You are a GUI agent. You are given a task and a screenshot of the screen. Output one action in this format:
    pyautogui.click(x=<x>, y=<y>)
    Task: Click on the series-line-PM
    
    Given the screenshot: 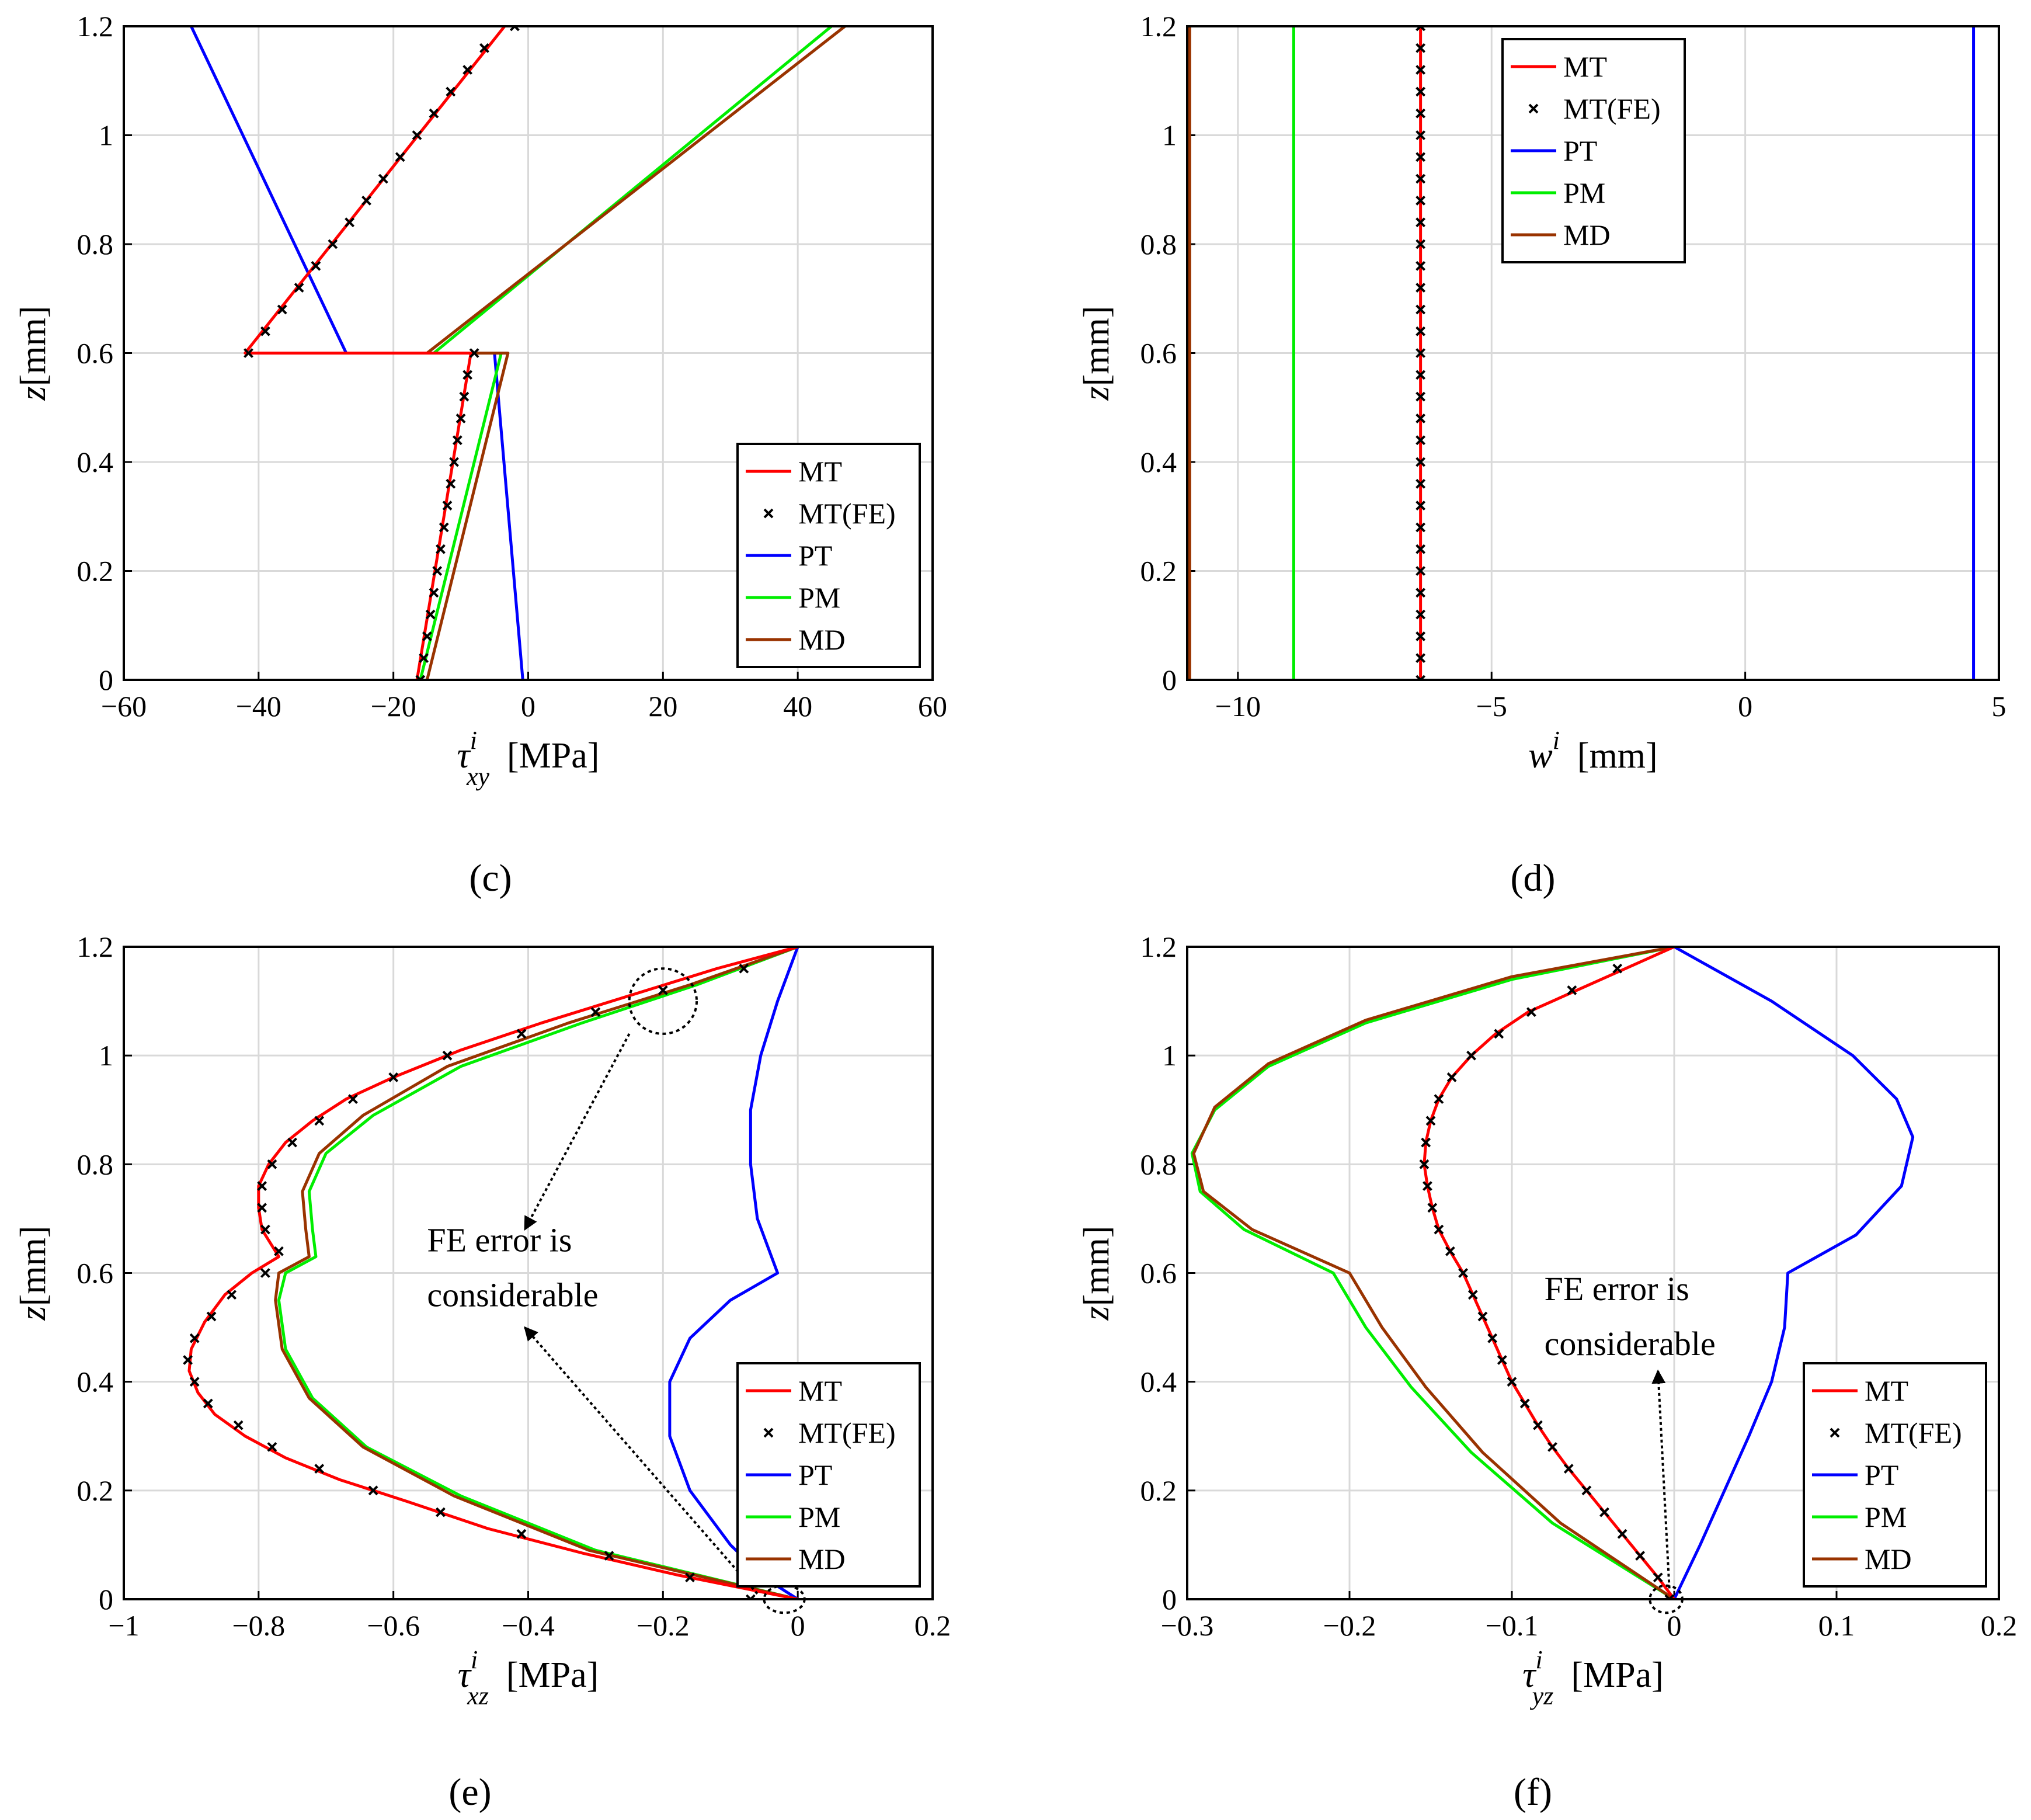 What is the action you would take?
    pyautogui.click(x=1432, y=1273)
    